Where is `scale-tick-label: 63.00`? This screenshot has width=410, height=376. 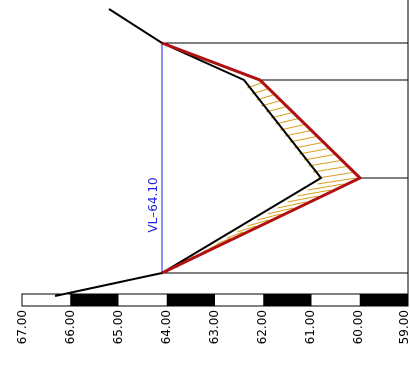
scale-tick-label: 63.00 is located at coordinates (214, 327).